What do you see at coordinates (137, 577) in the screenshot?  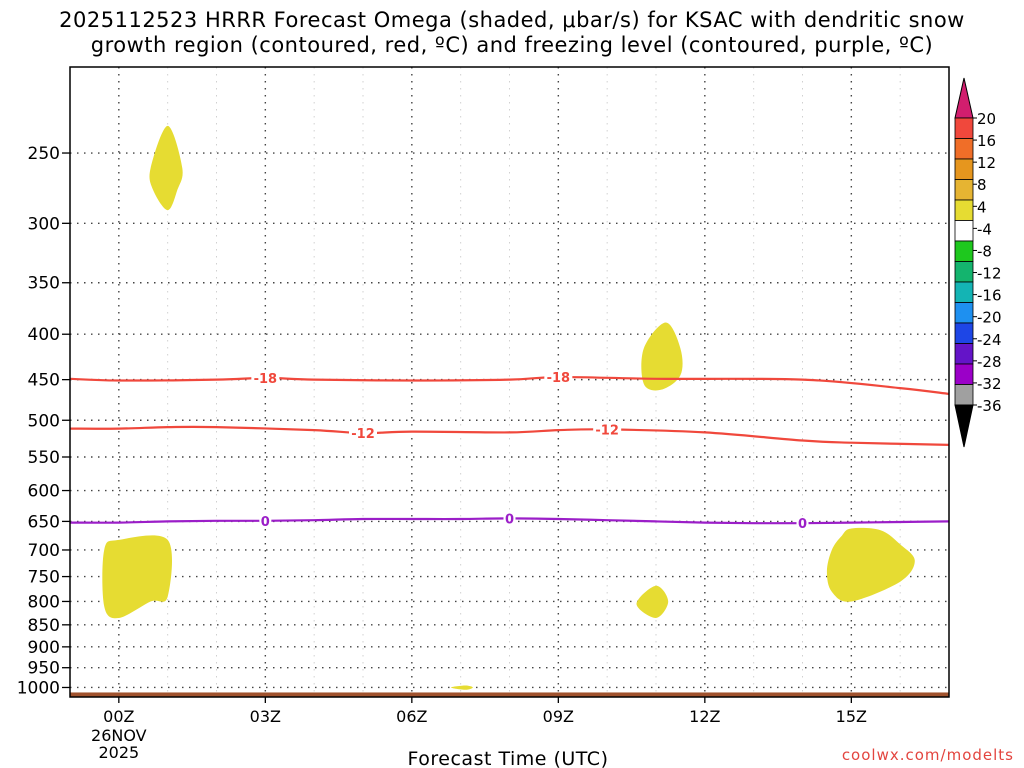 I see `omega-region-lower-left` at bounding box center [137, 577].